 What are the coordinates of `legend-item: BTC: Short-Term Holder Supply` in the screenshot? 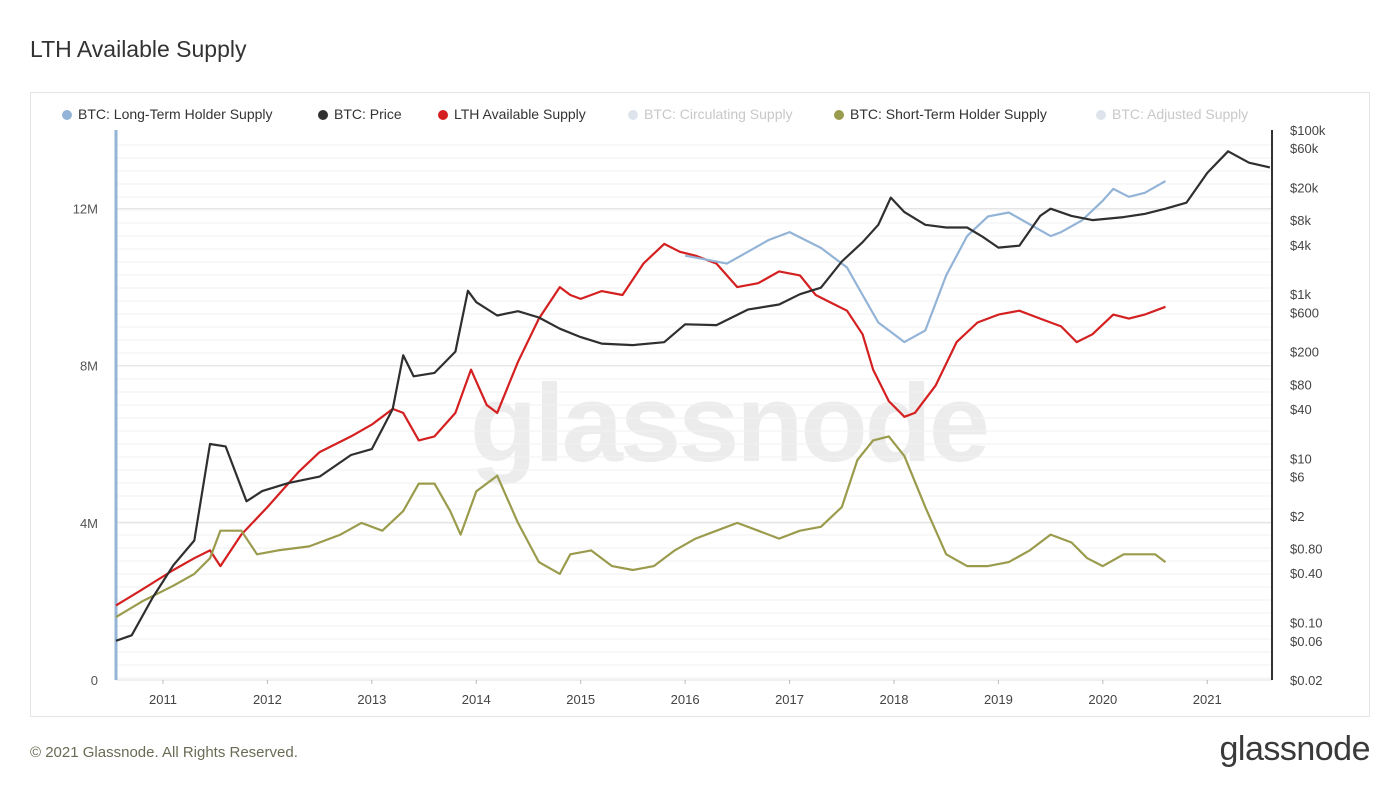 It's located at (940, 114).